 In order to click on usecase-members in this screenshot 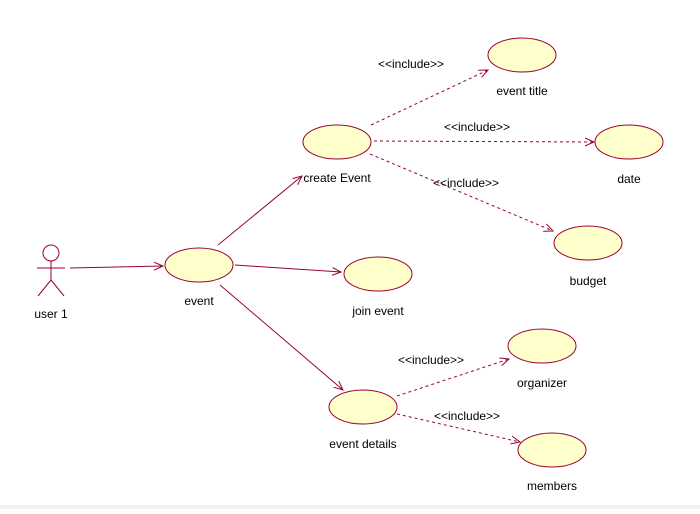, I will do `click(552, 450)`.